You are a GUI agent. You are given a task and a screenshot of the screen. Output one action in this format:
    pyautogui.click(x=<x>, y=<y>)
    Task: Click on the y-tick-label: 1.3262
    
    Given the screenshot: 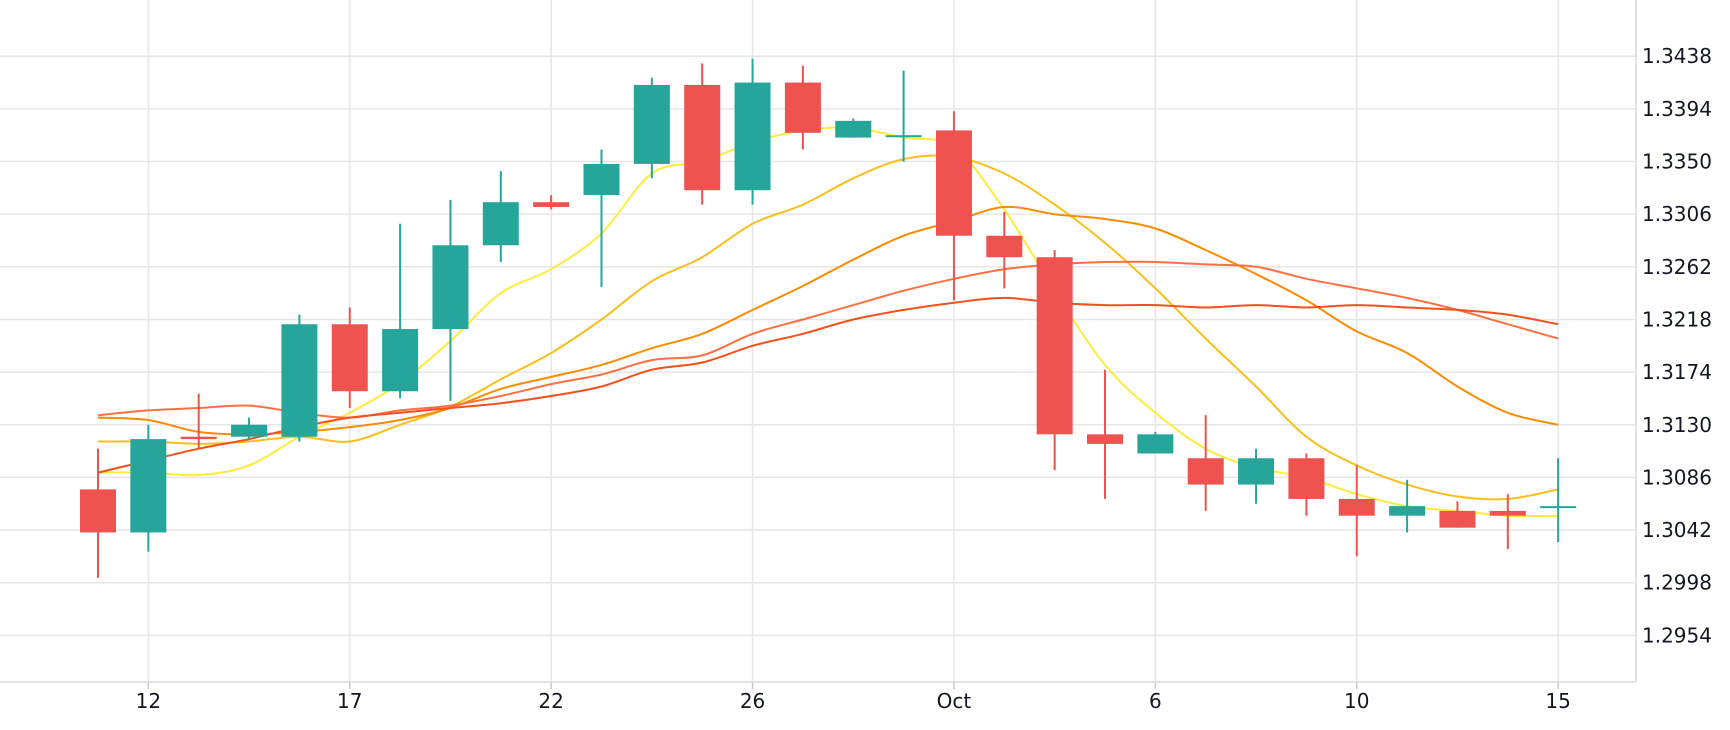 What is the action you would take?
    pyautogui.click(x=1677, y=267)
    